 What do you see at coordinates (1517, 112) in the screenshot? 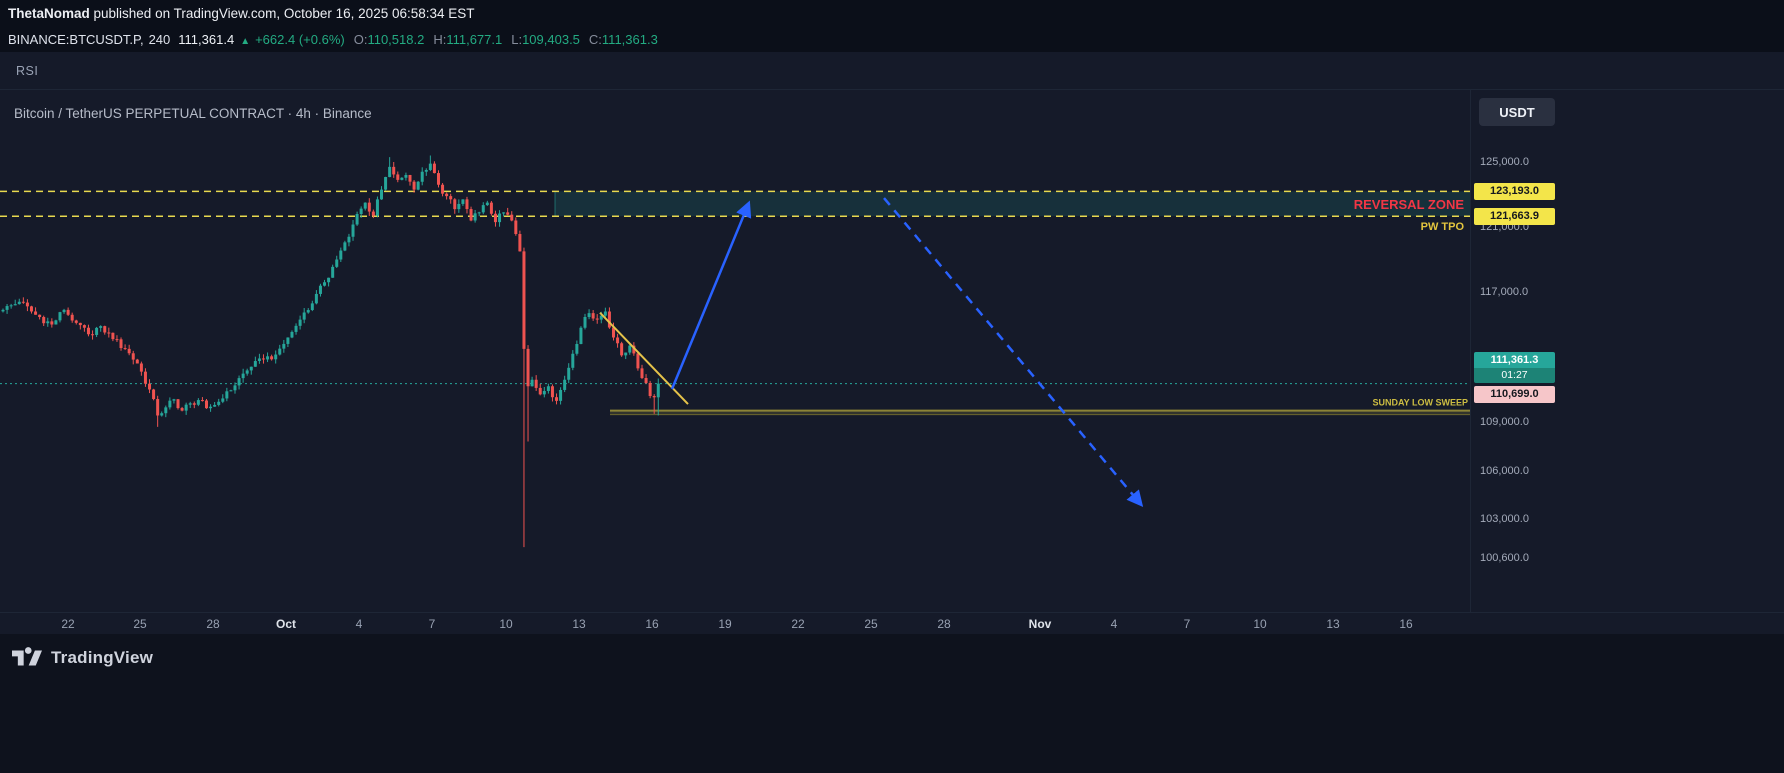
I see `currency-toggle-button: USDT` at bounding box center [1517, 112].